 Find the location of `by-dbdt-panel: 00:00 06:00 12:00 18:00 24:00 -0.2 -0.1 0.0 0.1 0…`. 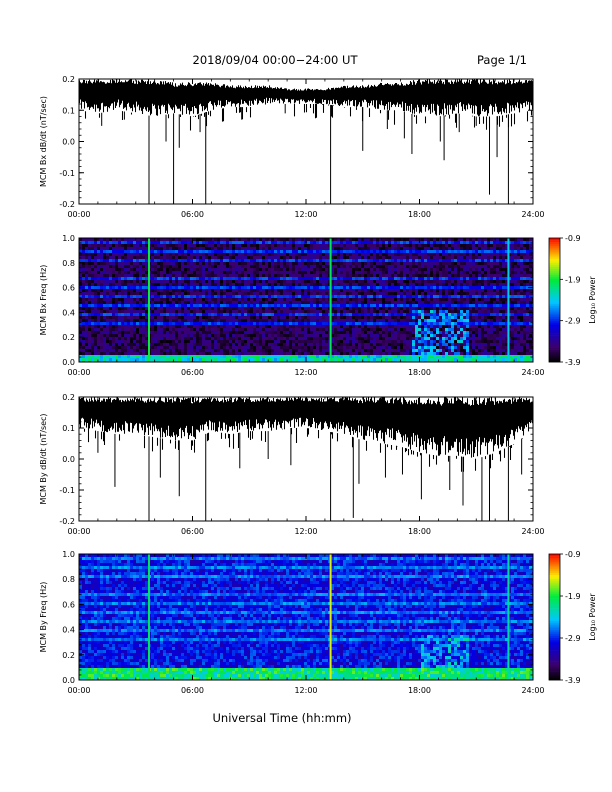

by-dbdt-panel: 00:00 06:00 12:00 18:00 24:00 -0.2 -0.1 0.0 0.1 0… is located at coordinates (292, 464).